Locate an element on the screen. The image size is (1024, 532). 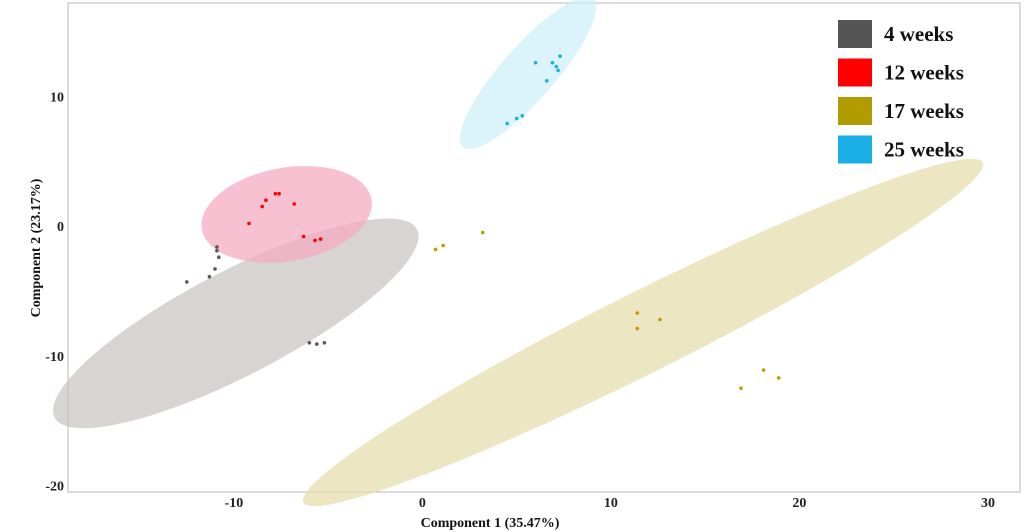
legend-label: 17 weeks is located at coordinates (924, 111).